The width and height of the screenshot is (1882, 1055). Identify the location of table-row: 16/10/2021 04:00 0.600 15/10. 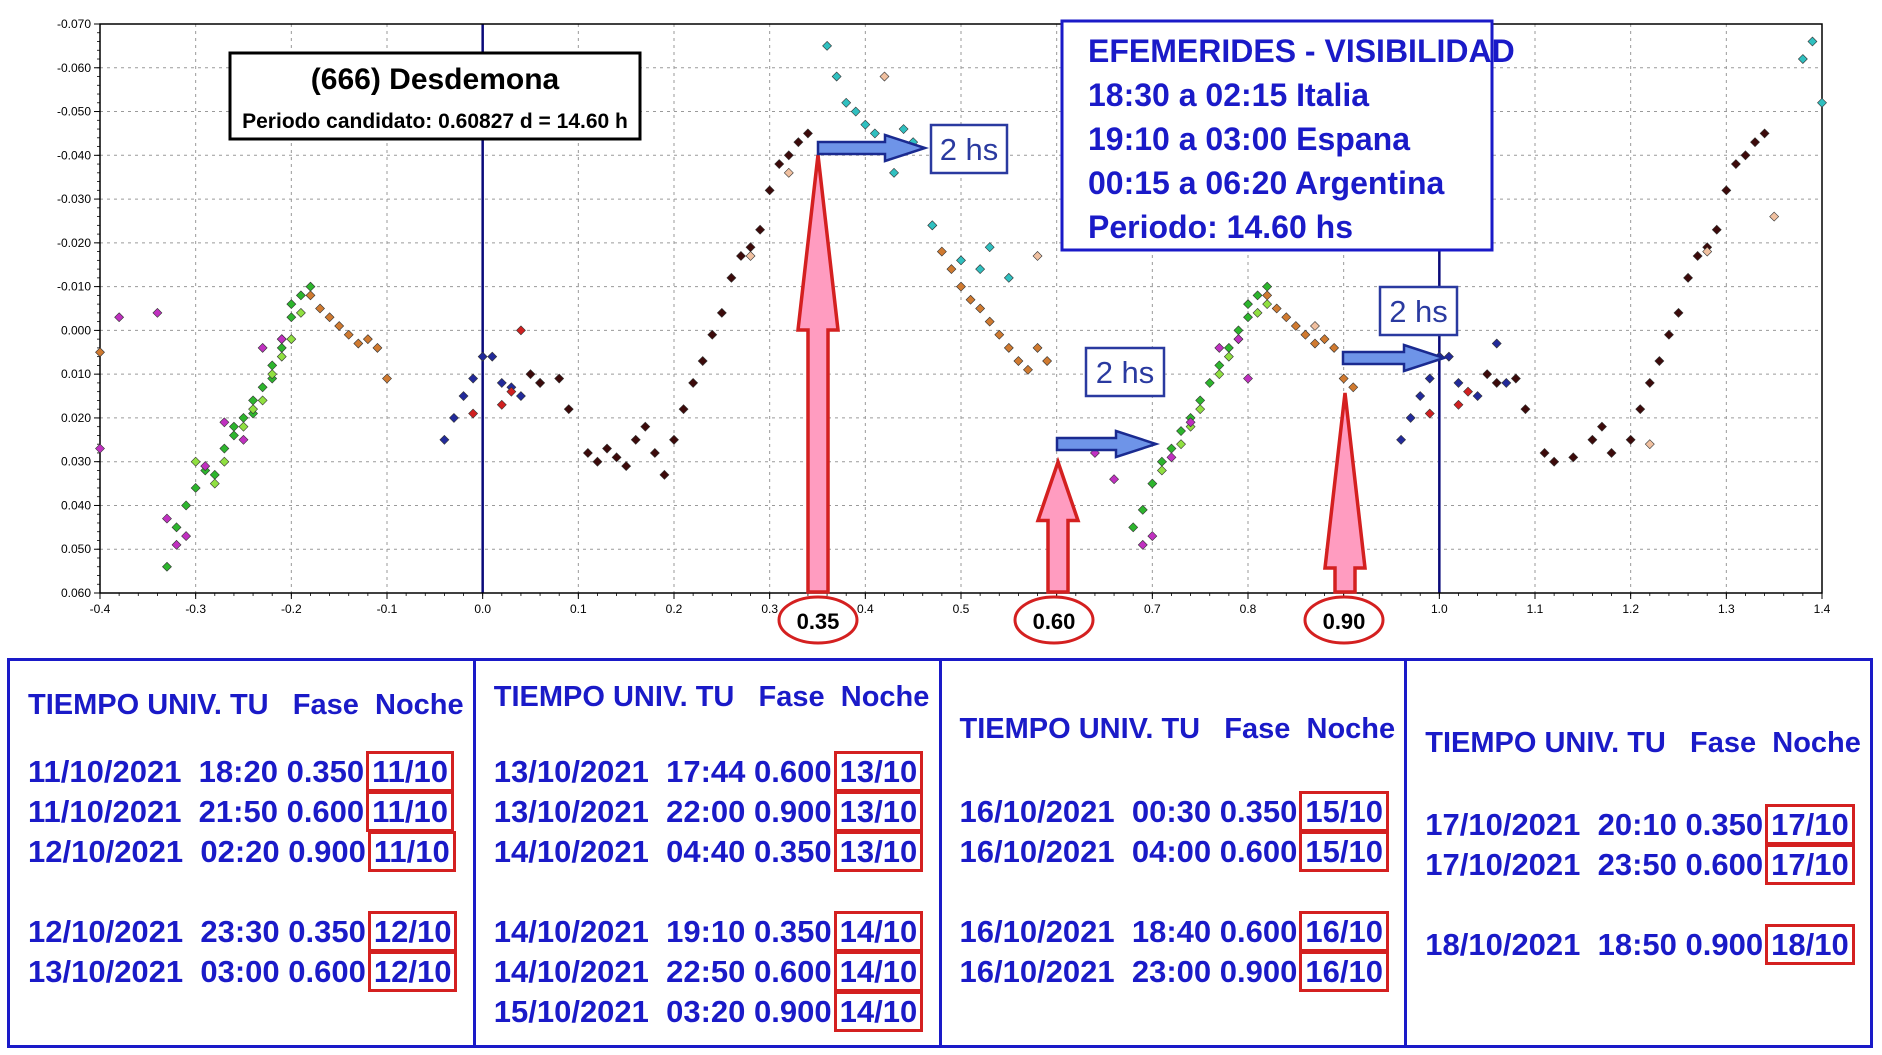
(1174, 851).